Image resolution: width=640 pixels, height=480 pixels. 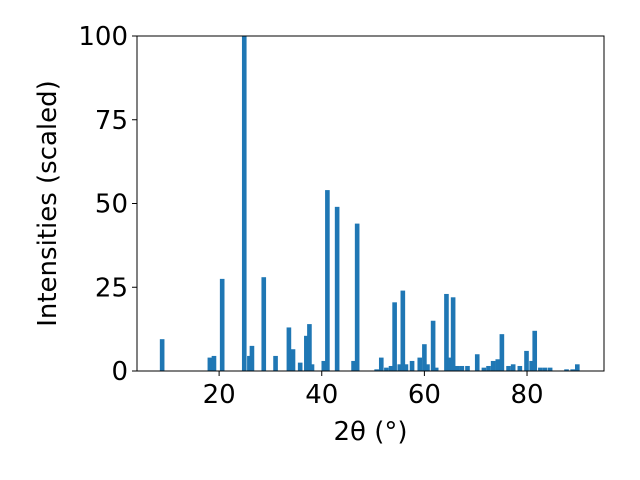 What do you see at coordinates (119, 372) in the screenshot?
I see `y-tick-label: 0` at bounding box center [119, 372].